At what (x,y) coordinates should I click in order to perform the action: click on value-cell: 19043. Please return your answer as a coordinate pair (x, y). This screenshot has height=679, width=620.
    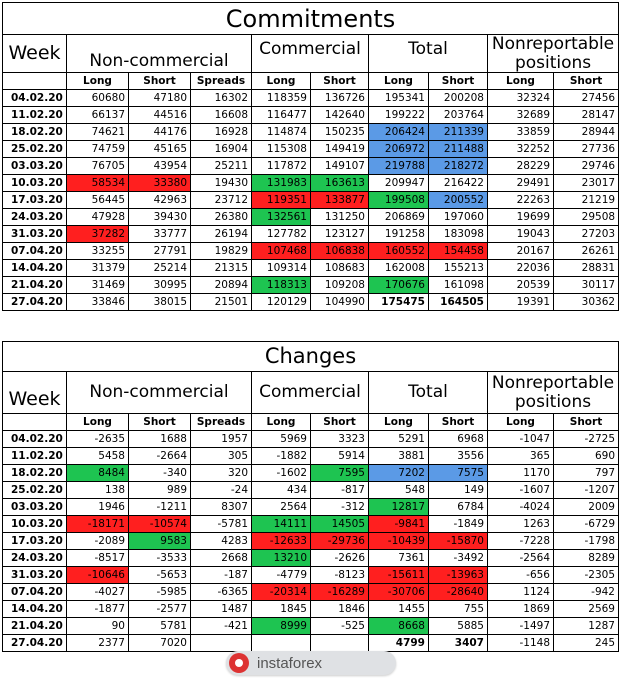
    Looking at the image, I should click on (520, 234).